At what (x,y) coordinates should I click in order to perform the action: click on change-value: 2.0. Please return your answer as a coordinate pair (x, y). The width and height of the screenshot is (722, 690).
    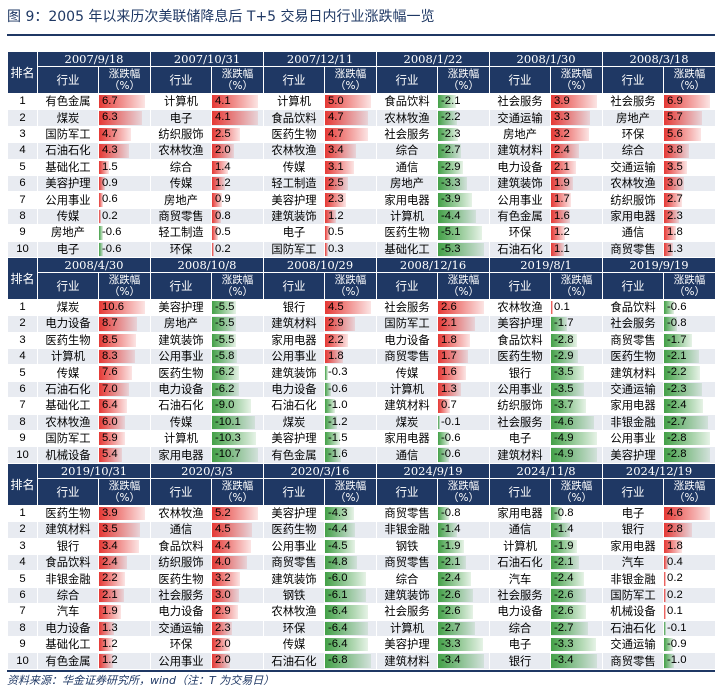
    Looking at the image, I should click on (223, 660).